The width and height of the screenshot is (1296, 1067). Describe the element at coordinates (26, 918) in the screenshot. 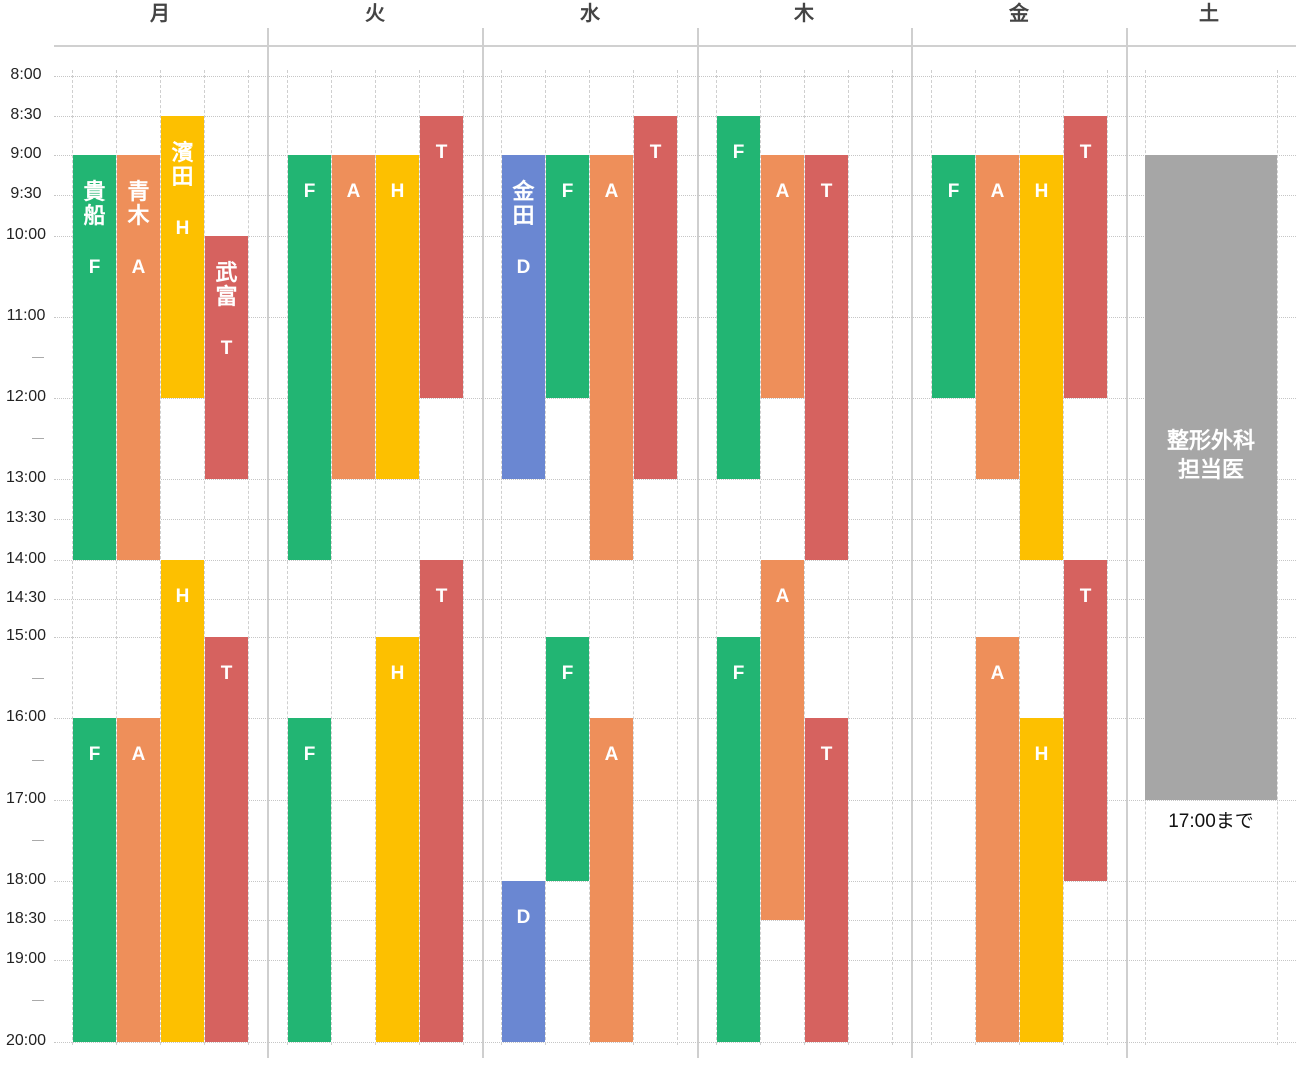

I see `time-label: 18:30` at that location.